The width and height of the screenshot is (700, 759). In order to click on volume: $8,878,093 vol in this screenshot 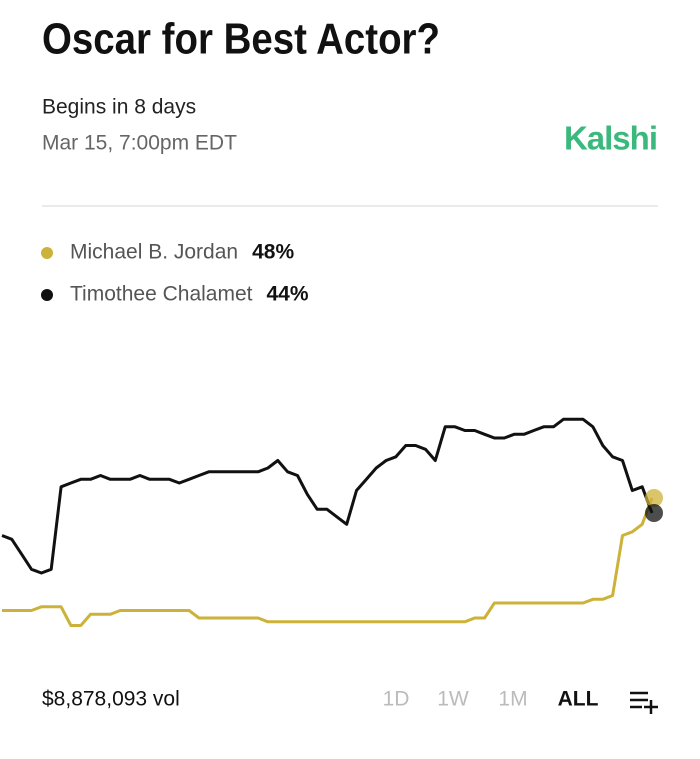, I will do `click(111, 699)`.